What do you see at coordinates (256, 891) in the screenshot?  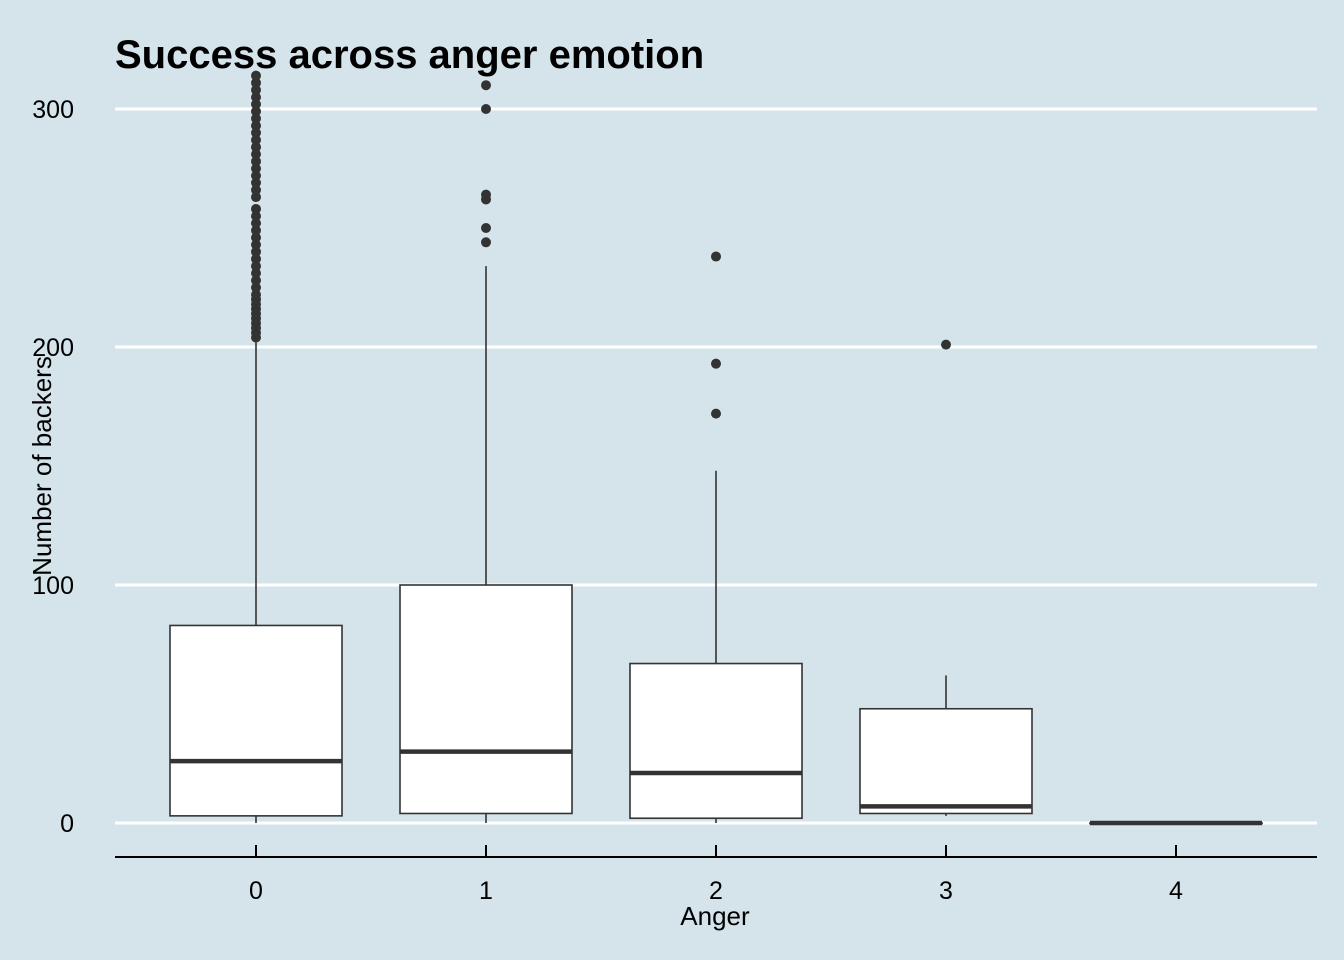 I see `x-tick-label: 0` at bounding box center [256, 891].